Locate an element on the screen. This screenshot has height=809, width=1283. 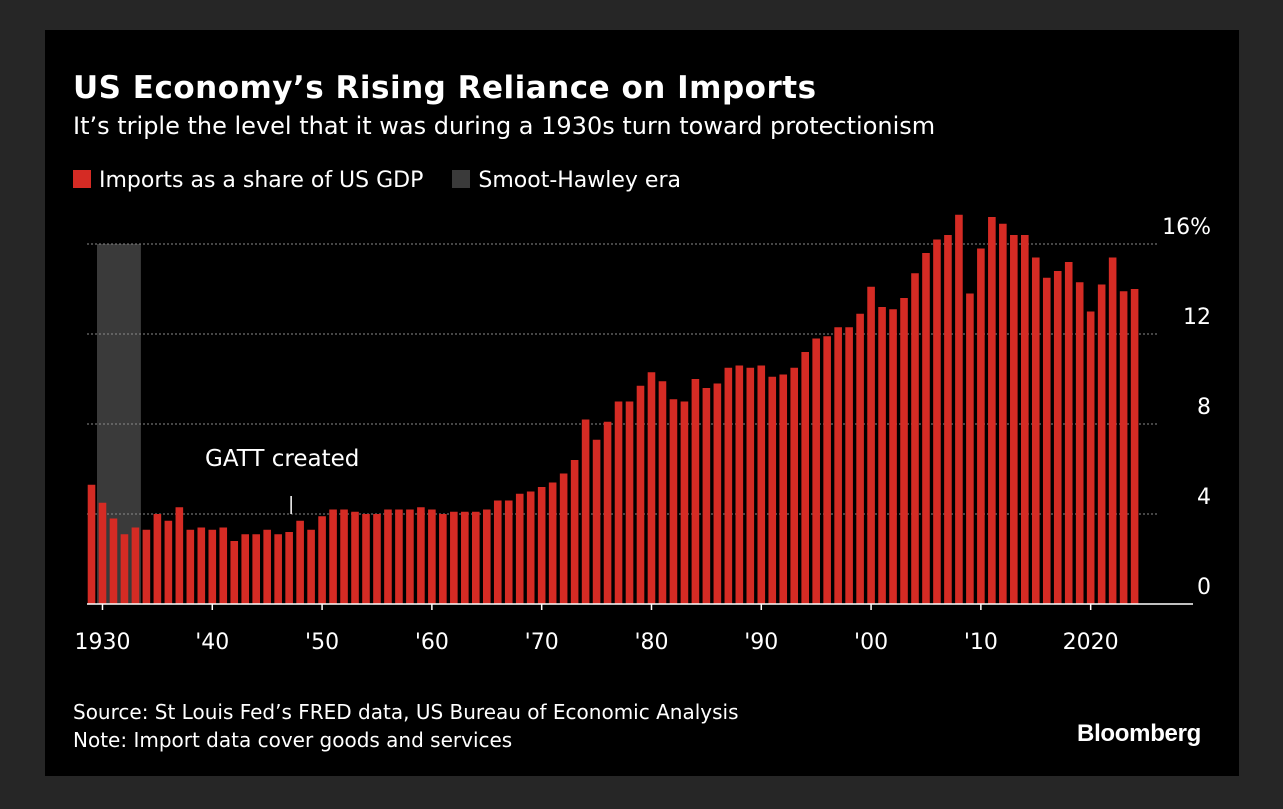
legend-item-imports: Imports as a share of US GDP is located at coordinates (248, 180).